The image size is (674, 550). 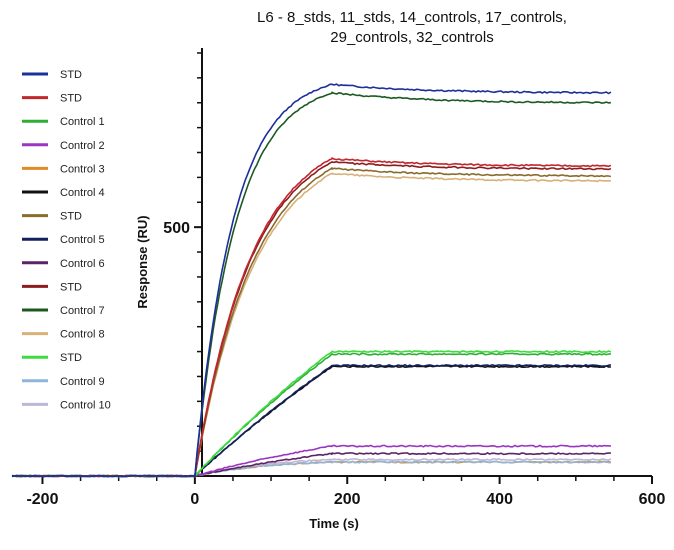 I want to click on x-tick-label: 0, so click(x=194, y=499).